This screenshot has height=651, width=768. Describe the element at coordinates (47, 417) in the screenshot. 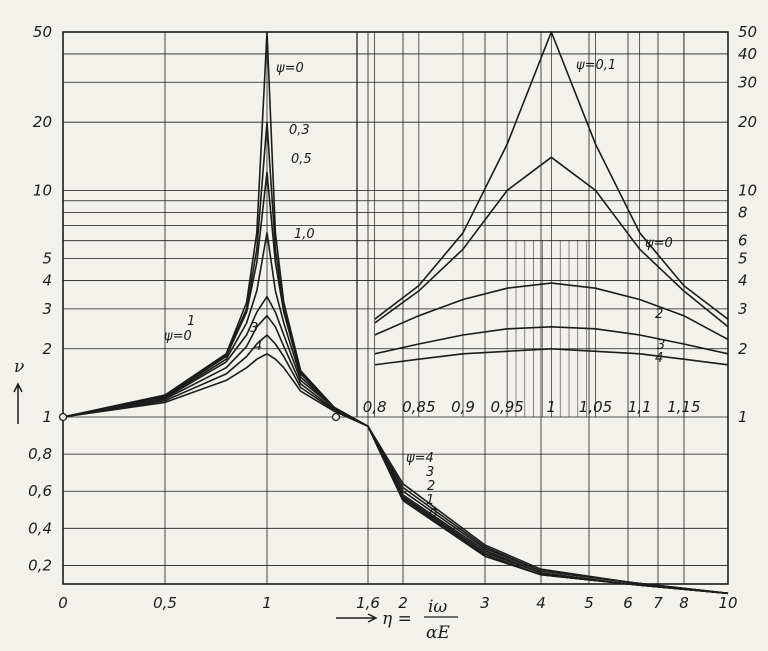

I see `y-tick-left: 1` at that location.